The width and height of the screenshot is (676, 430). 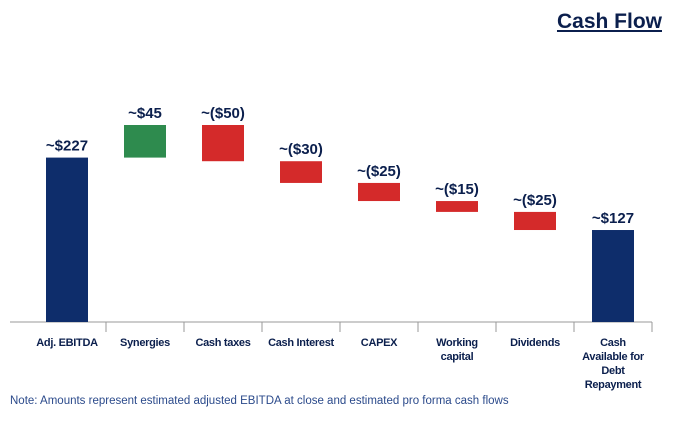 I want to click on chart-title: Cash Flow, so click(x=609, y=21).